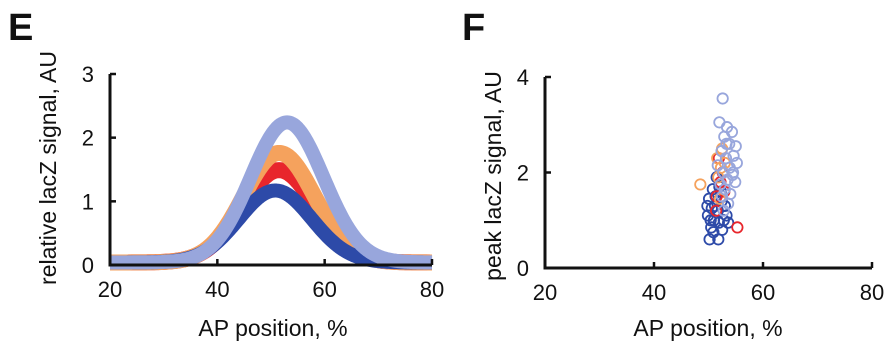 The height and width of the screenshot is (350, 891). Describe the element at coordinates (654, 292) in the screenshot. I see `x-tick-label-f: 40` at that location.